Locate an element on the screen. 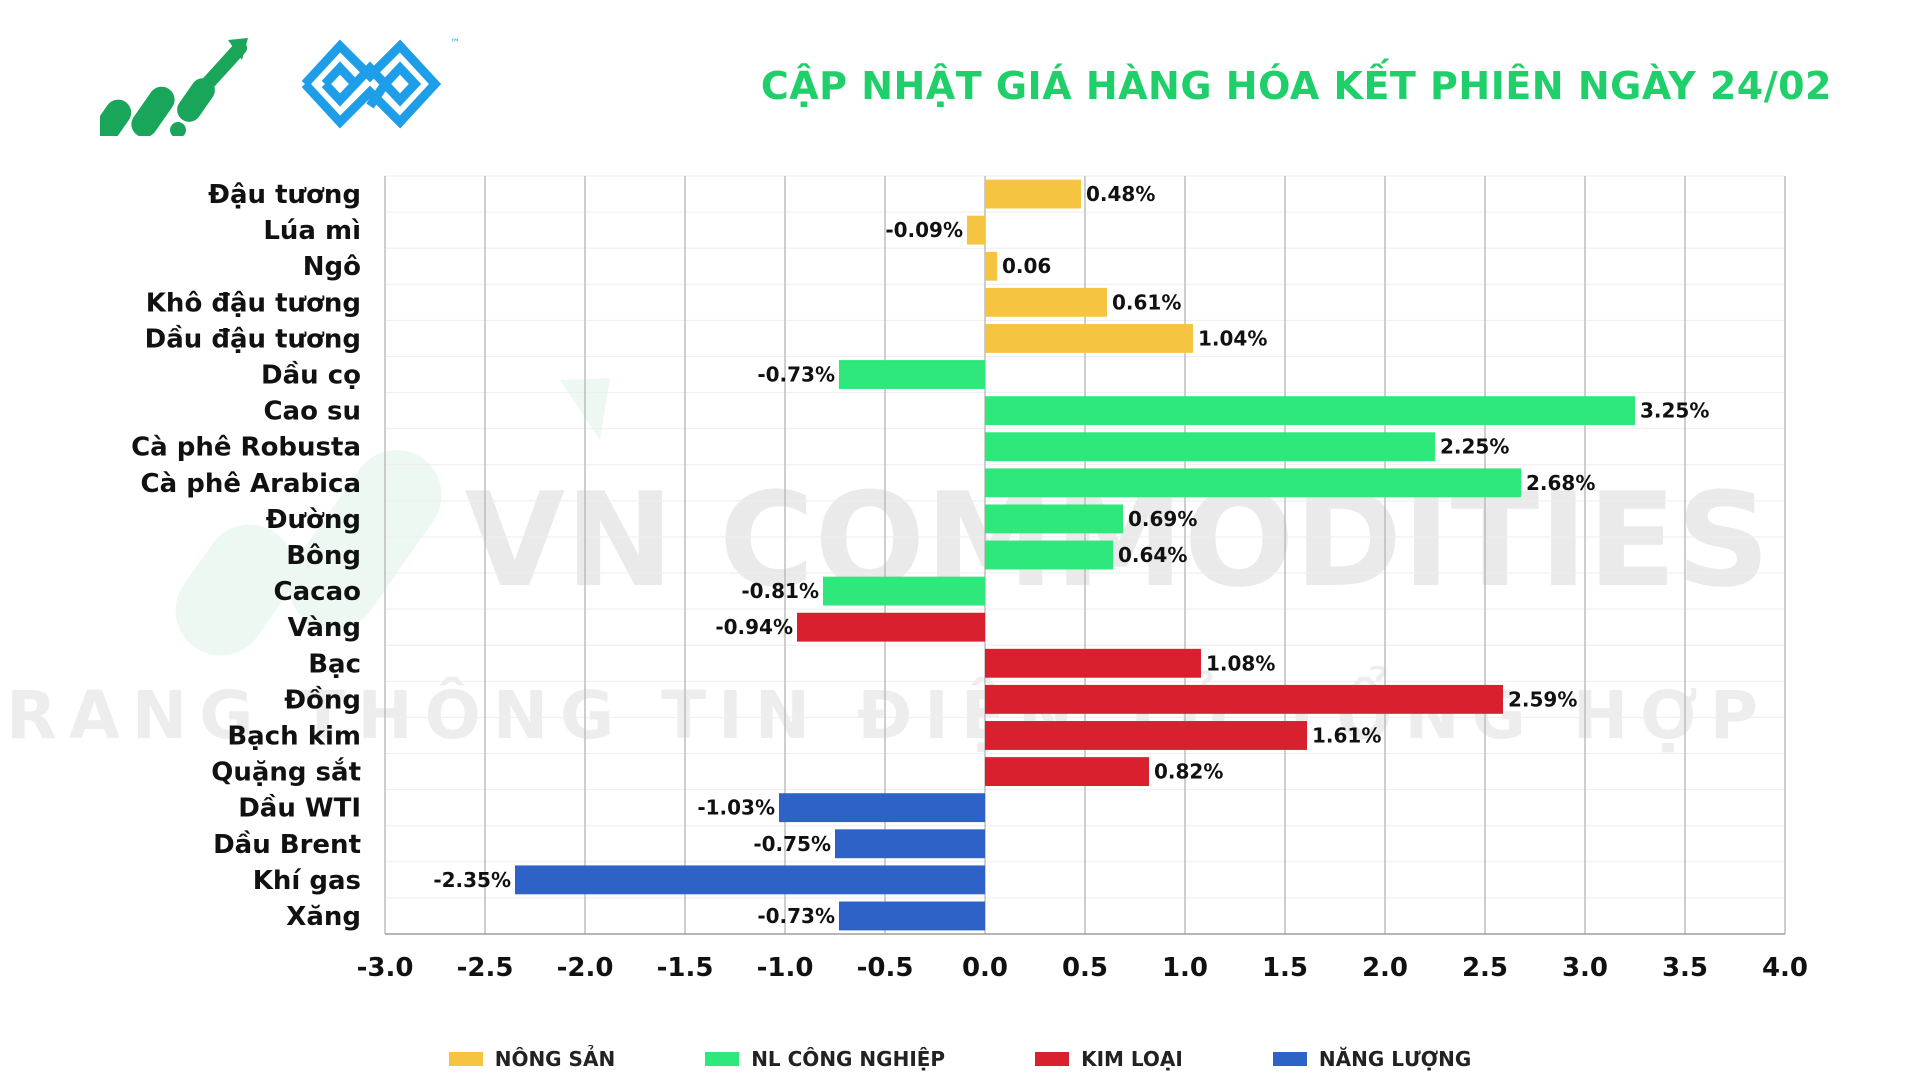  x-tick-label: -2.5 is located at coordinates (485, 968).